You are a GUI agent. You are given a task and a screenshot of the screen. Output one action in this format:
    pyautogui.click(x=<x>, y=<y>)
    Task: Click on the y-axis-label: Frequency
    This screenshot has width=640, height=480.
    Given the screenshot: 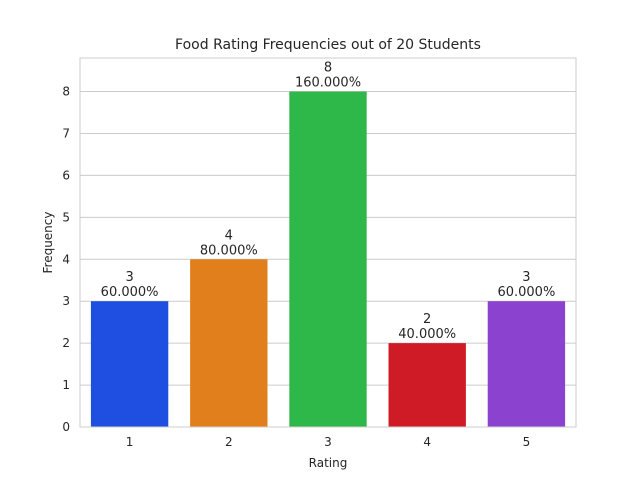 What is the action you would take?
    pyautogui.click(x=48, y=243)
    